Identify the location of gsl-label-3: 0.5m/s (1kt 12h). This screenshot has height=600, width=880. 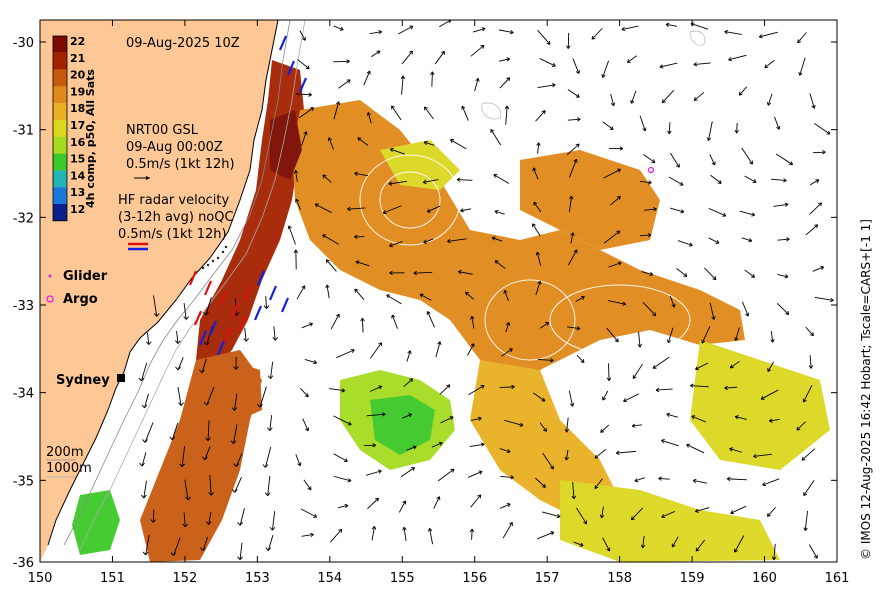
(180, 164).